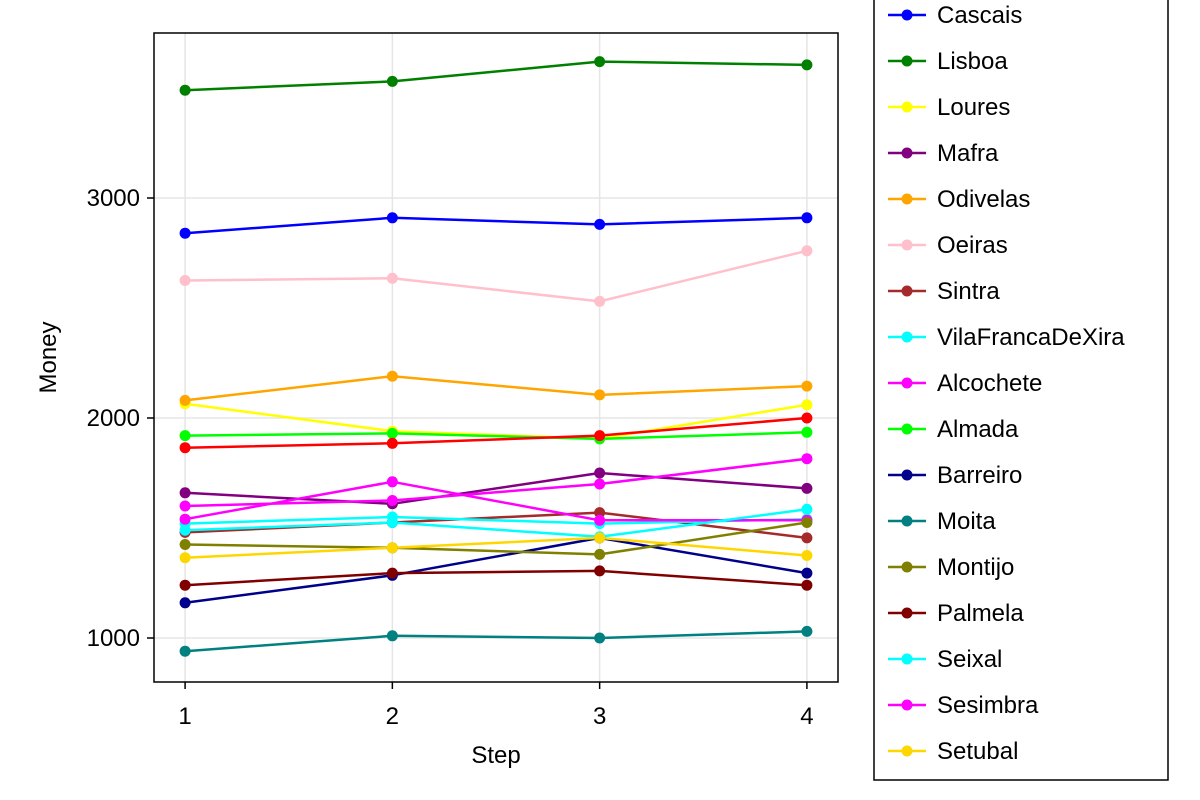 The height and width of the screenshot is (800, 1200). What do you see at coordinates (972, 245) in the screenshot?
I see `legend-label: Oeiras` at bounding box center [972, 245].